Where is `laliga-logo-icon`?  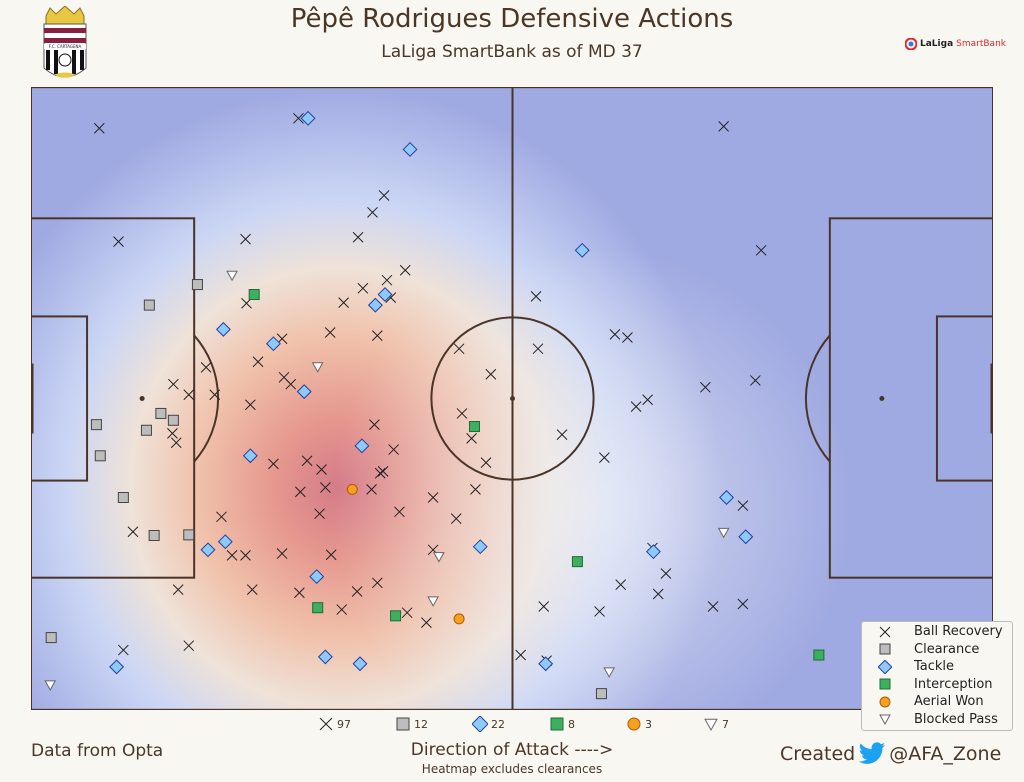 laliga-logo-icon is located at coordinates (911, 44).